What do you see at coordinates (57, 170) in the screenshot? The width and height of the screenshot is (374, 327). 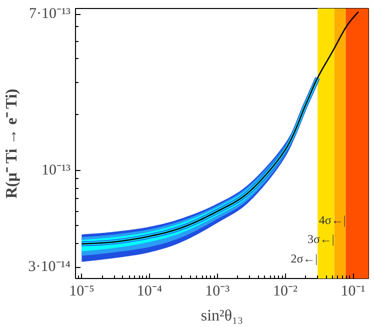 I see `y-tick-label: 10⁻¹³` at bounding box center [57, 170].